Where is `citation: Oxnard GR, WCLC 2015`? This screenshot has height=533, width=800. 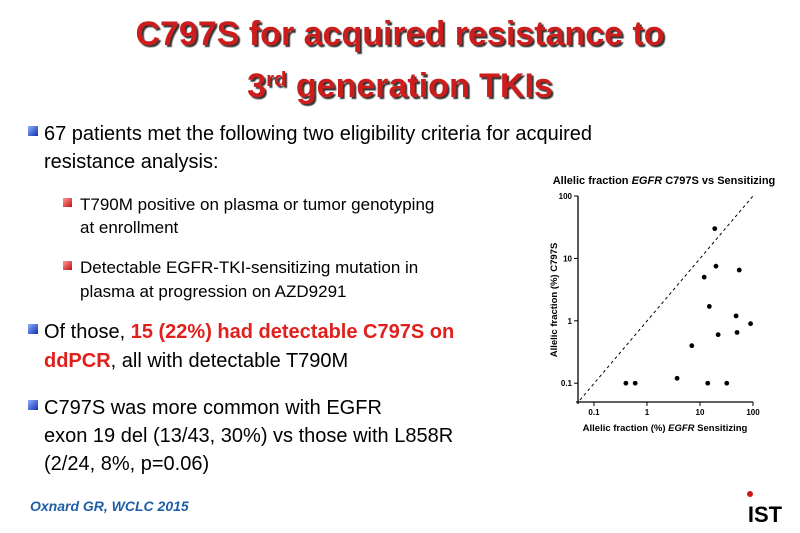
citation: Oxnard GR, WCLC 2015 is located at coordinates (109, 506).